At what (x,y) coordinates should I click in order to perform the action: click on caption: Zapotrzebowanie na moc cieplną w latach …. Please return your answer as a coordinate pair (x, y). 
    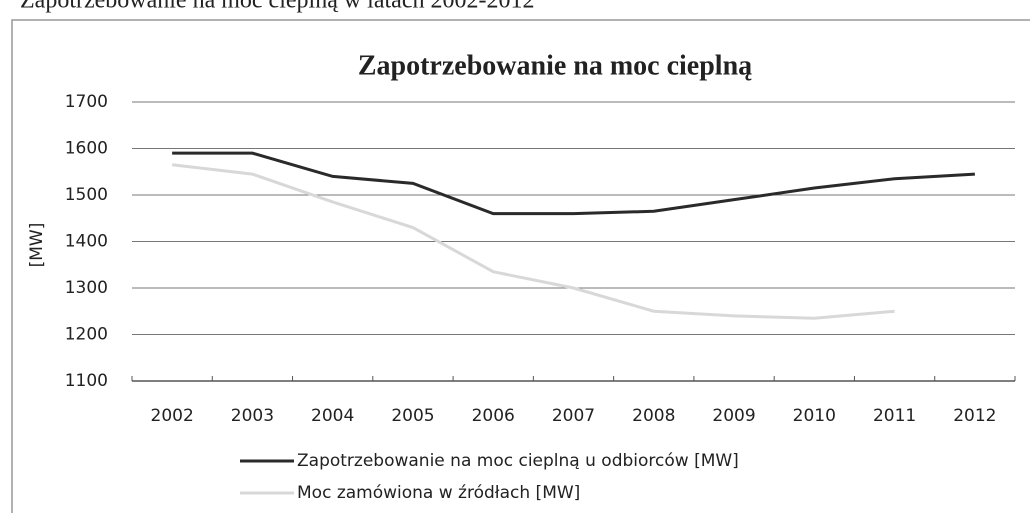
    Looking at the image, I should click on (277, 7).